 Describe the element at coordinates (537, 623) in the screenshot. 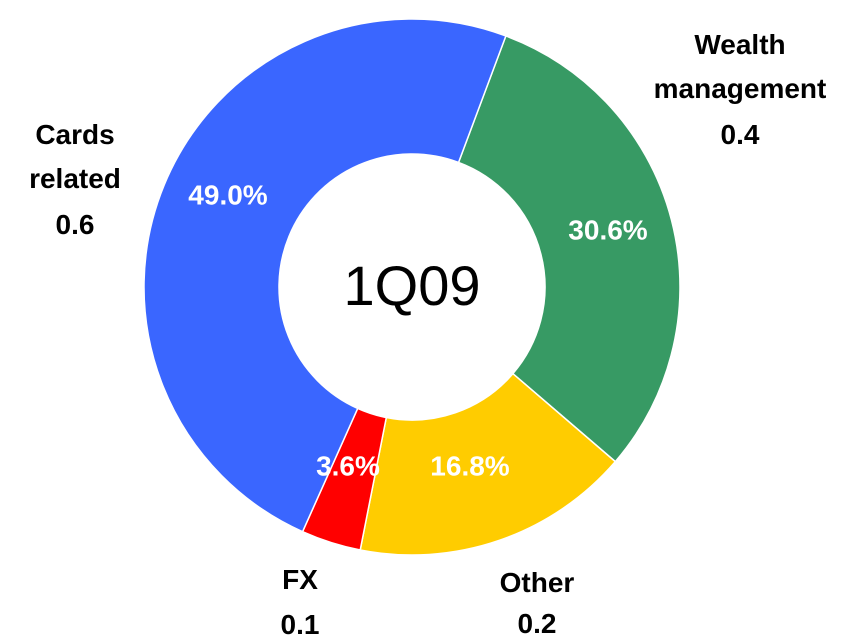

I see `amount-label: 0.2` at that location.